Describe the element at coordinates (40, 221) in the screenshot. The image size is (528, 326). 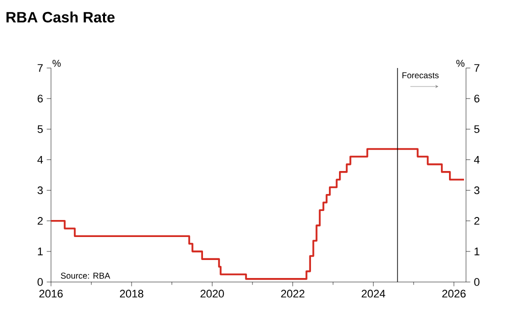
I see `y-tick-label: 2` at that location.